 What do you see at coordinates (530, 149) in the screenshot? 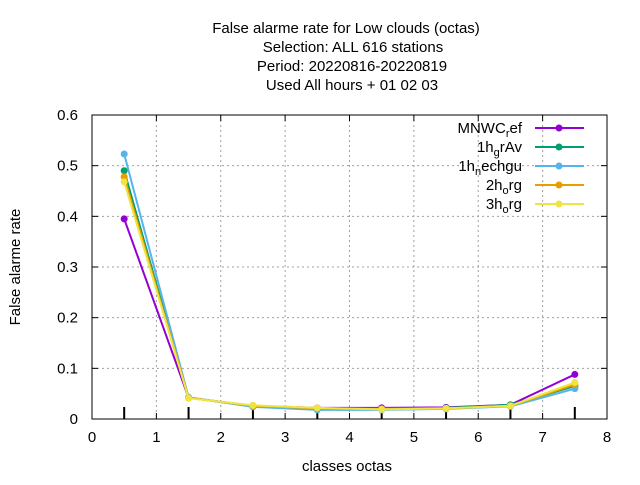
I see `legend-entry-2: 1hgrAv` at bounding box center [530, 149].